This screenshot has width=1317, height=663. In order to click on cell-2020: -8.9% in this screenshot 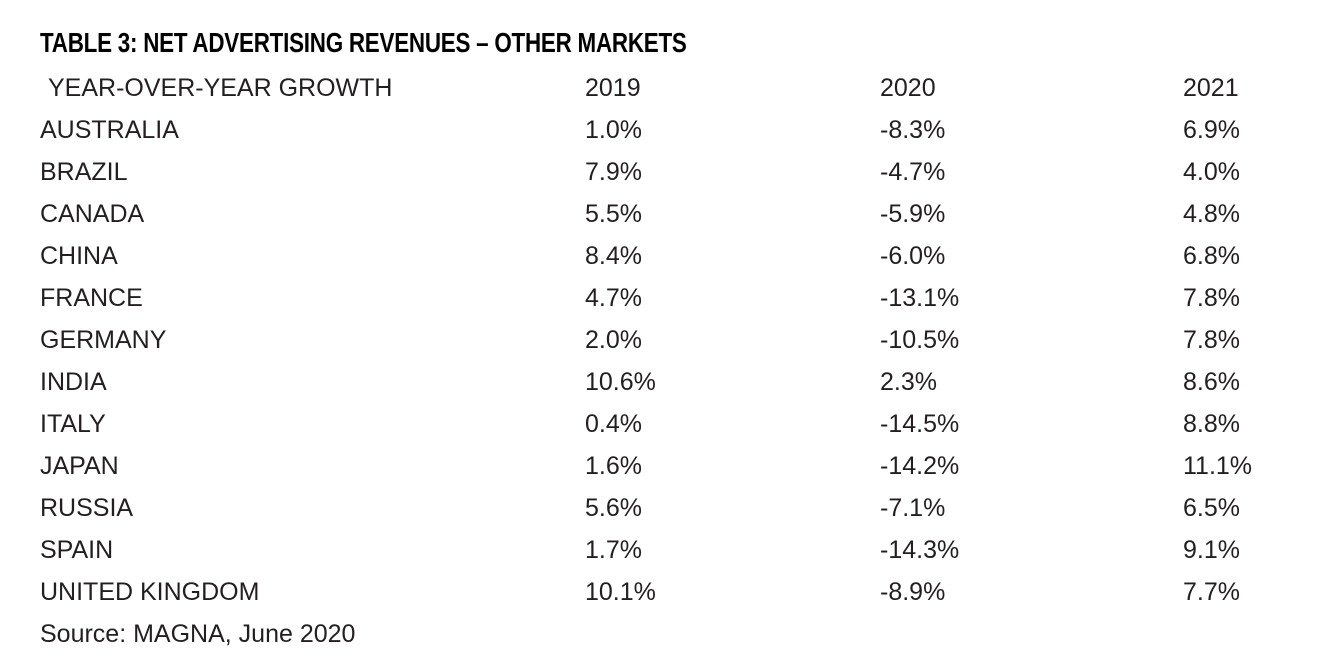, I will do `click(913, 592)`.